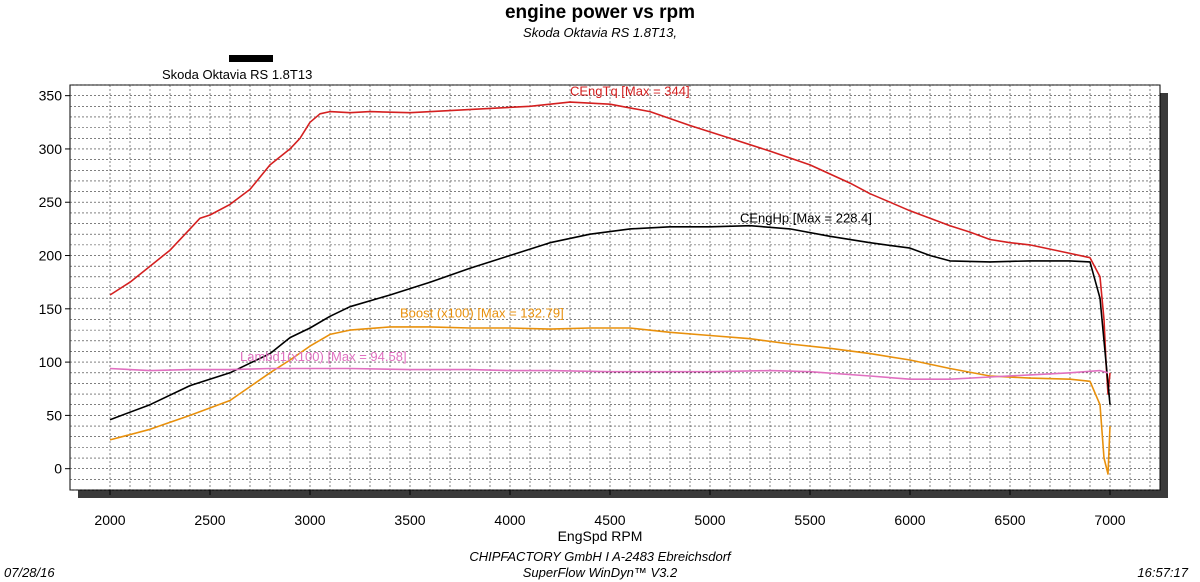  What do you see at coordinates (109, 520) in the screenshot?
I see `x-tick-label: 2000` at bounding box center [109, 520].